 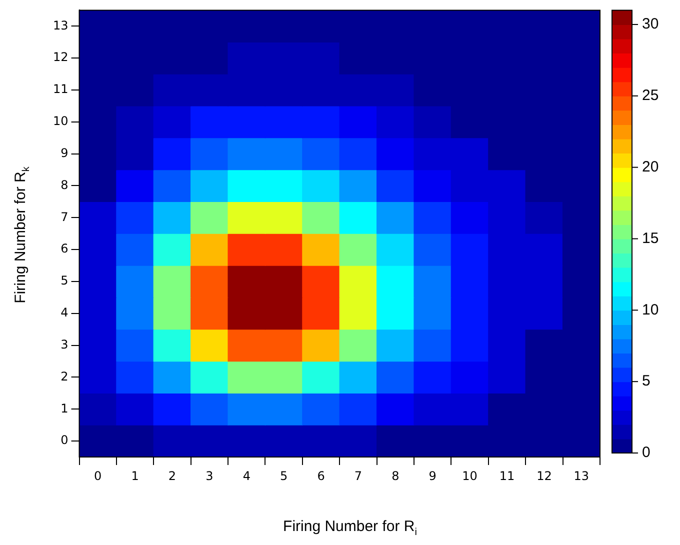 I want to click on color-bar-label: 30, so click(x=650, y=24).